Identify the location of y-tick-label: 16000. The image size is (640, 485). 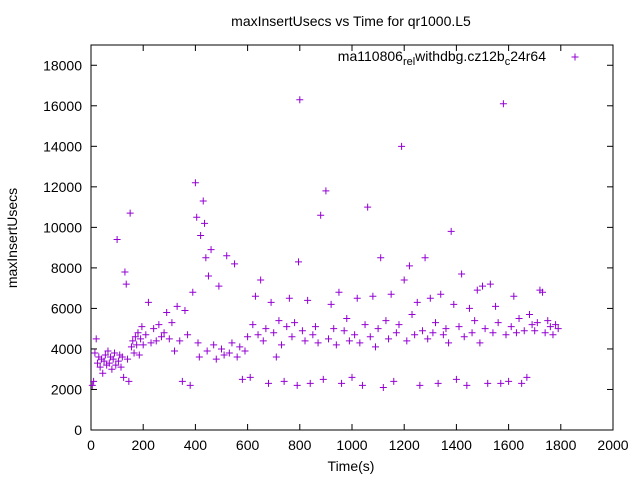
(62, 106).